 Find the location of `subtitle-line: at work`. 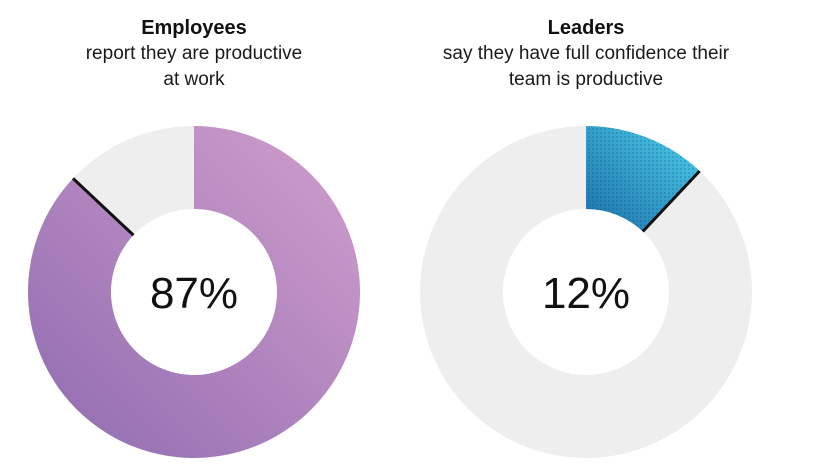

subtitle-line: at work is located at coordinates (194, 79).